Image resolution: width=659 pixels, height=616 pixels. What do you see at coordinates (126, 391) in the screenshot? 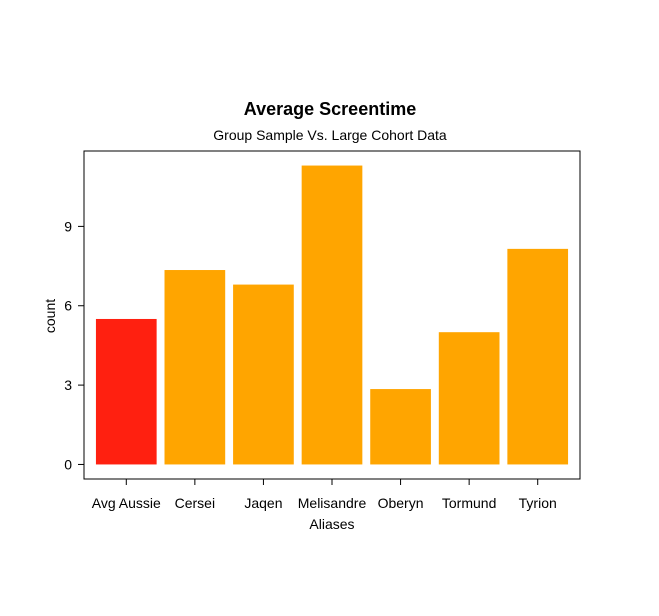
I see `bar-avg-aussie` at bounding box center [126, 391].